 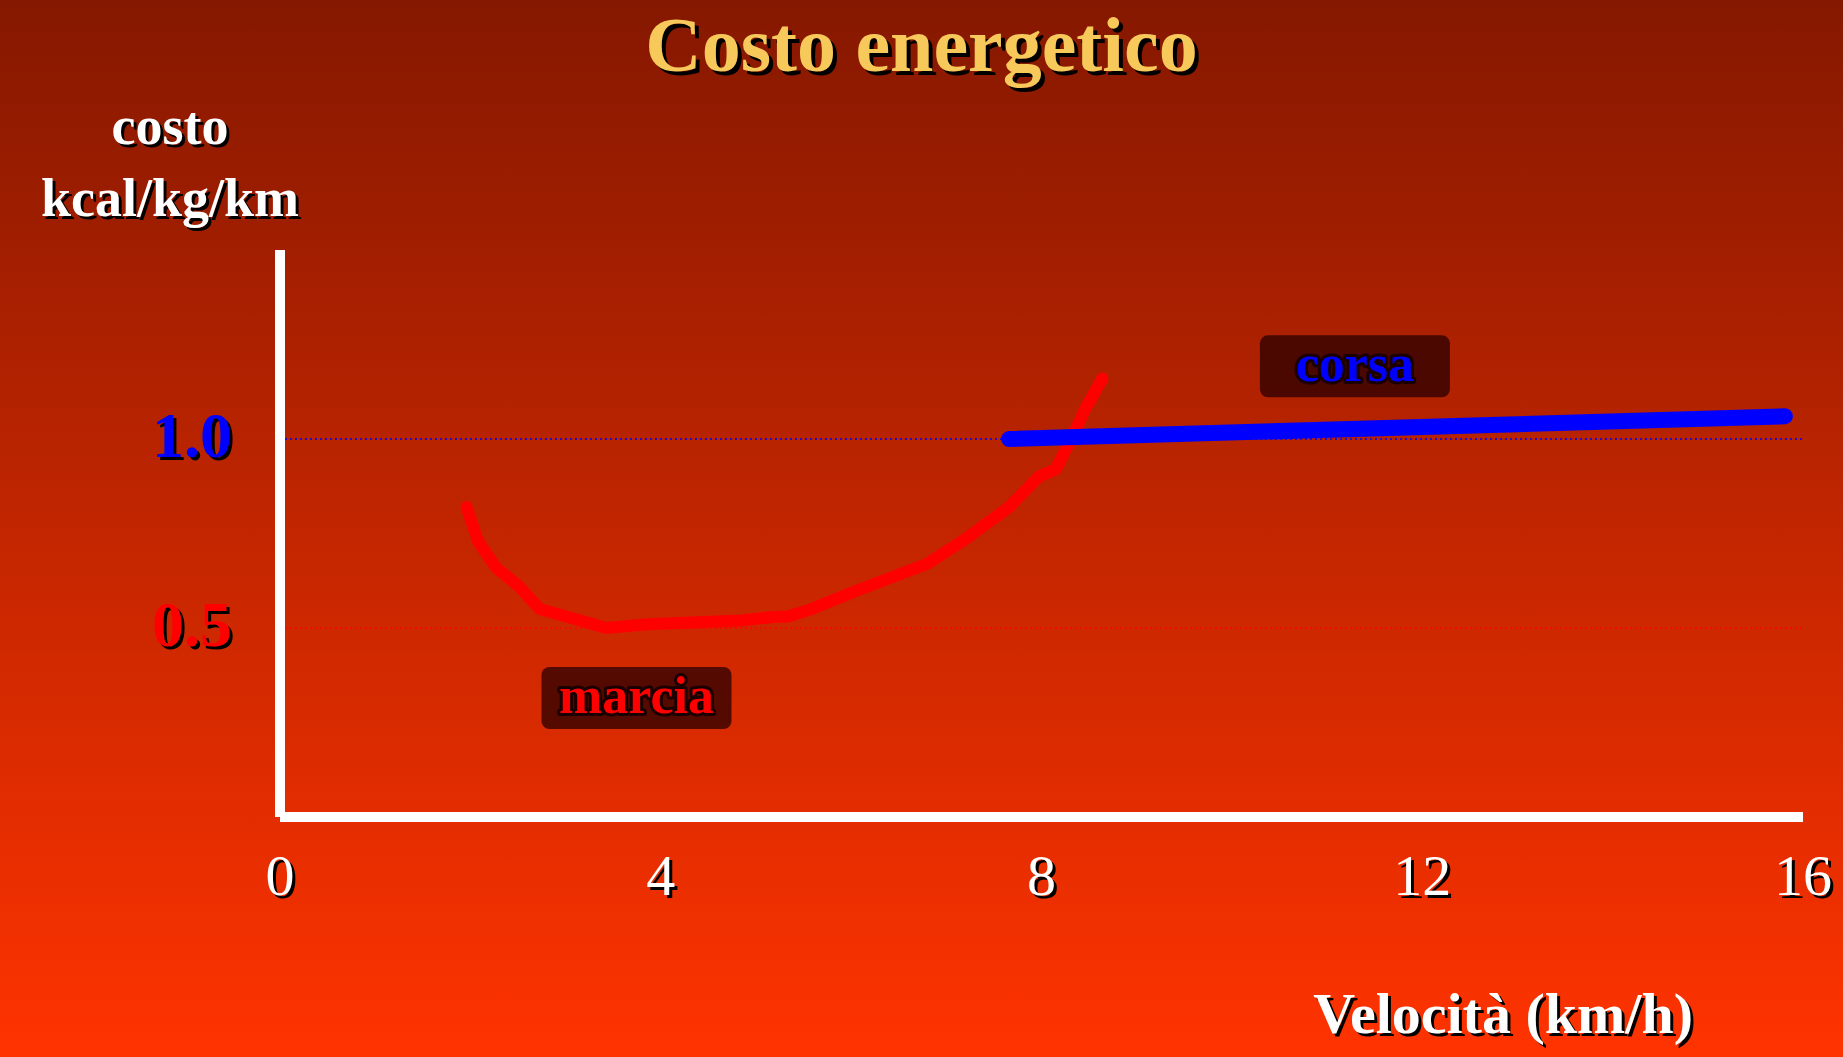 What do you see at coordinates (661, 875) in the screenshot?
I see `x-tick-label: 4` at bounding box center [661, 875].